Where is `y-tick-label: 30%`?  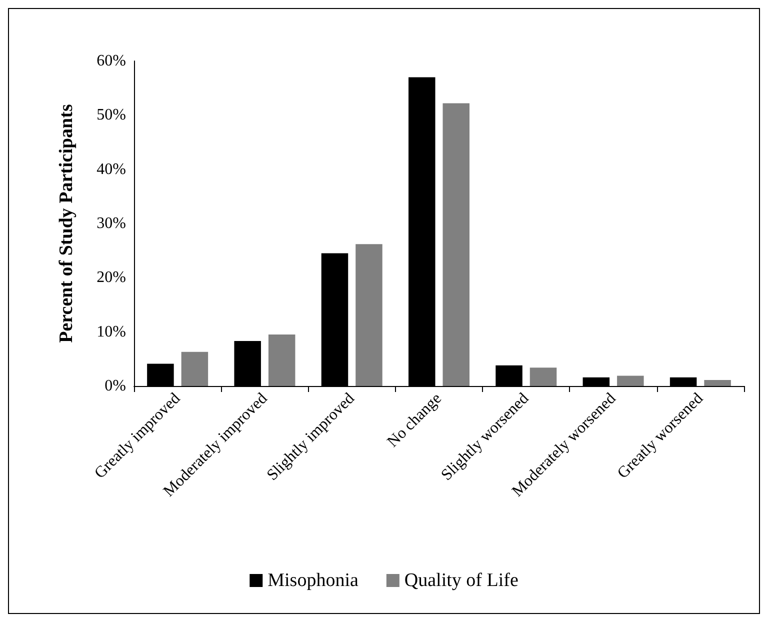
y-tick-label: 30% is located at coordinates (111, 223).